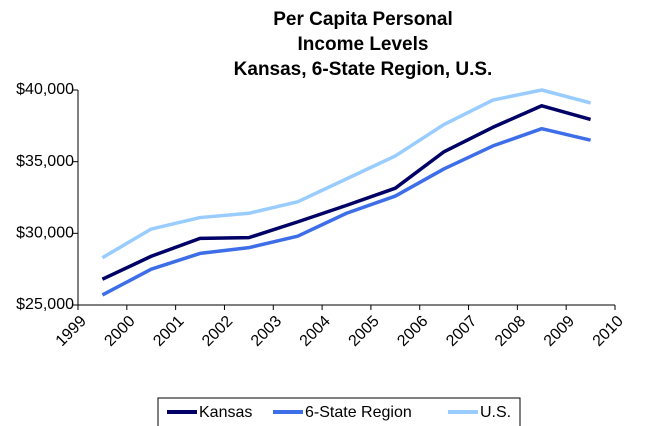  What do you see at coordinates (217, 331) in the screenshot?
I see `x-tick-label: 2002` at bounding box center [217, 331].